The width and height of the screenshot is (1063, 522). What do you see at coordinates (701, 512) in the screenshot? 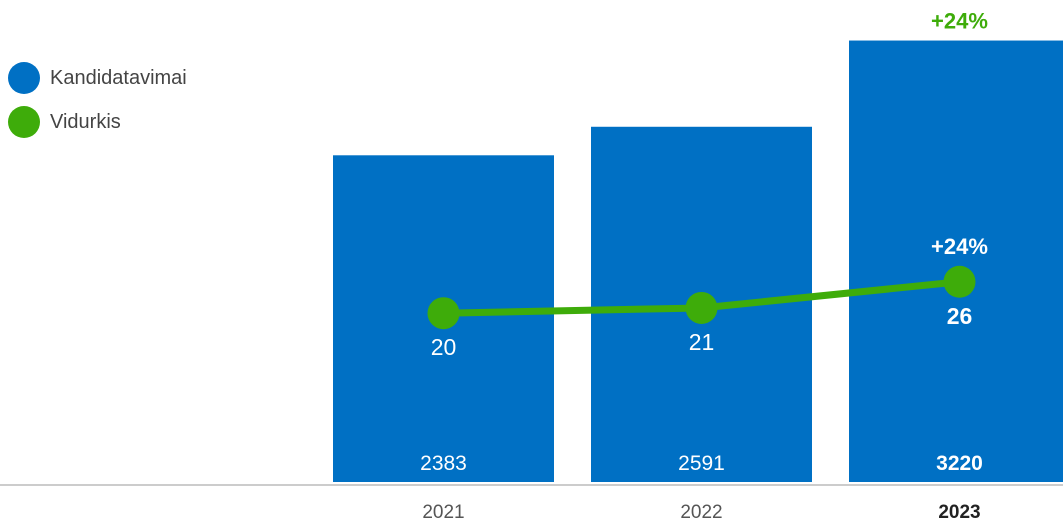
I see `x-tick-label-2022: 2022` at bounding box center [701, 512].